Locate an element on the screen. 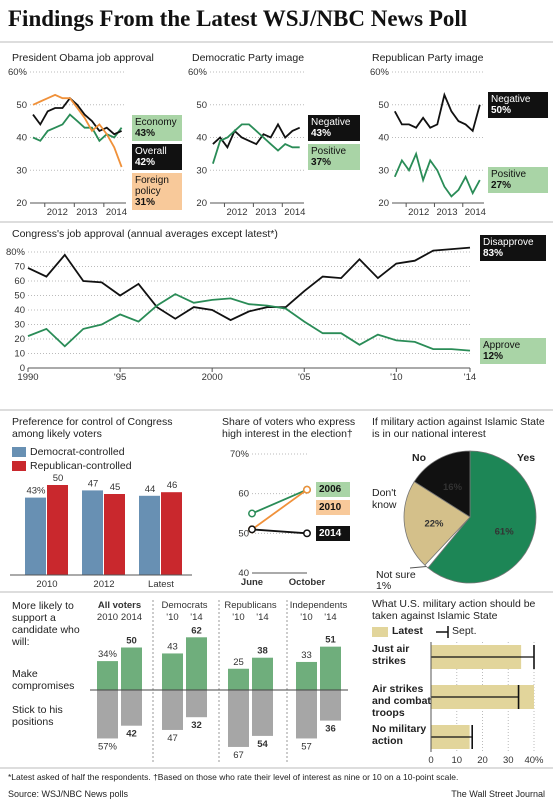 This screenshot has height=810, width=553. end-label: Positive 37% is located at coordinates (334, 156).